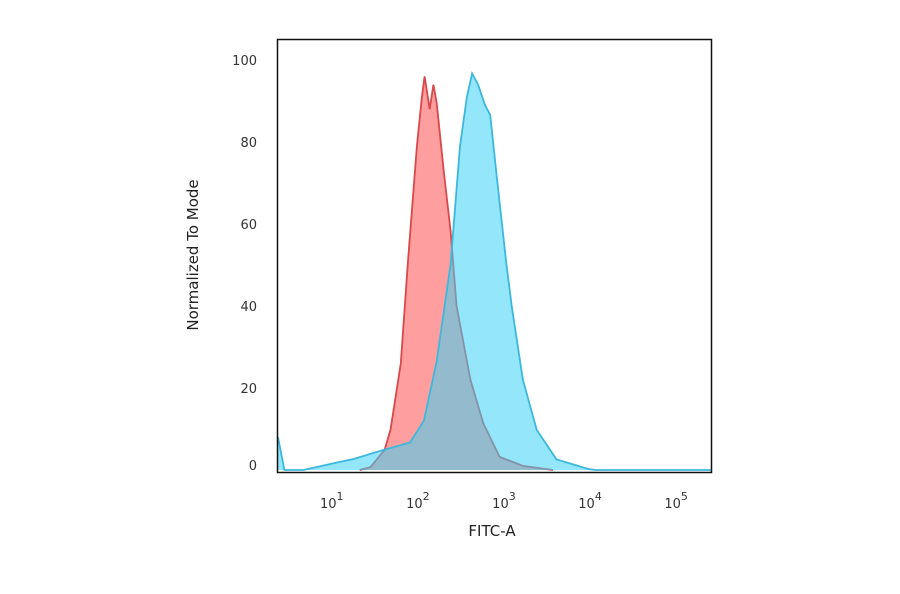  Describe the element at coordinates (456, 273) in the screenshot. I see `series-1-area` at that location.